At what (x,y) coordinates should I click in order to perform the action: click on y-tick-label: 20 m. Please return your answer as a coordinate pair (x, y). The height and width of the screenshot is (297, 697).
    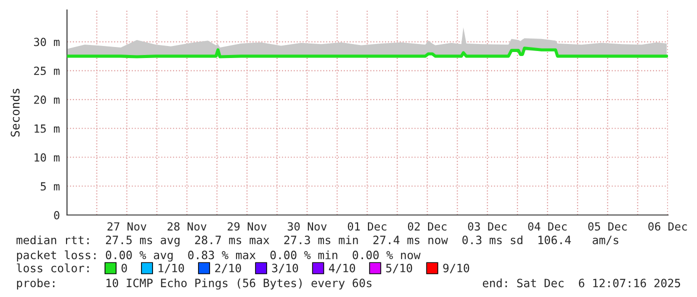
    Looking at the image, I should click on (47, 100).